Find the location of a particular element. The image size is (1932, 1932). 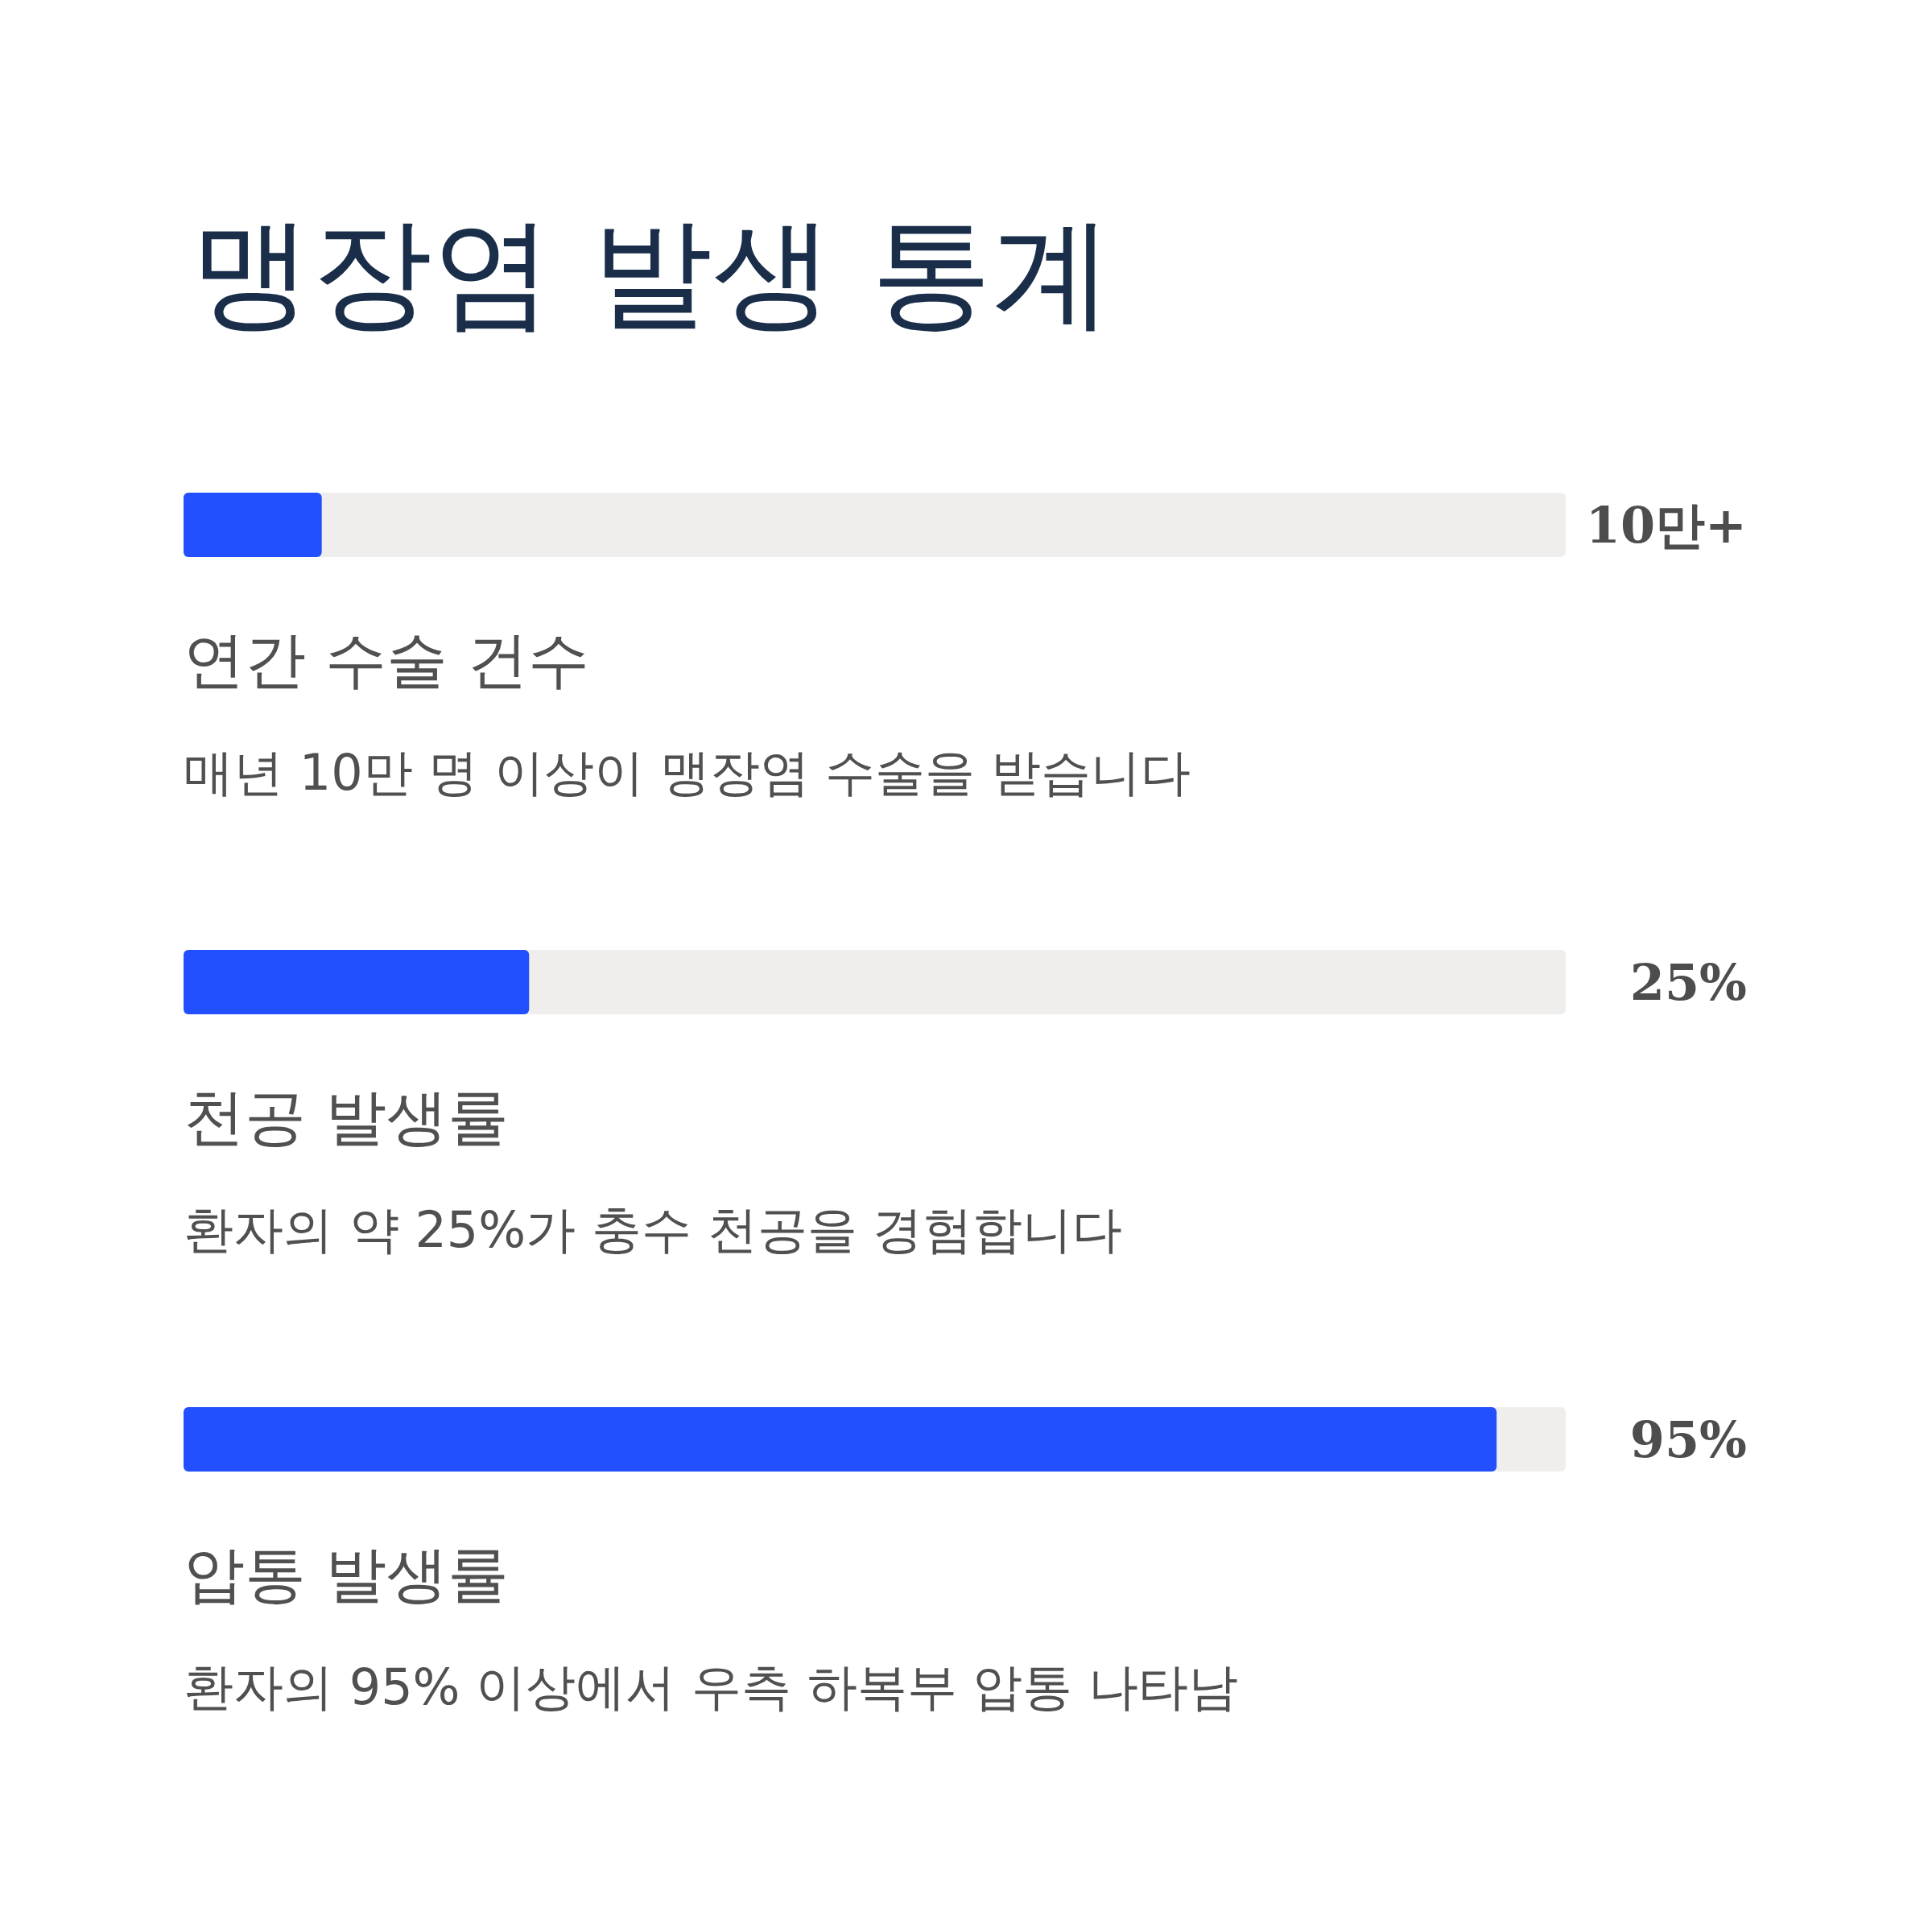

chart-title: 맹장염 발생 통계 is located at coordinates (652, 272).